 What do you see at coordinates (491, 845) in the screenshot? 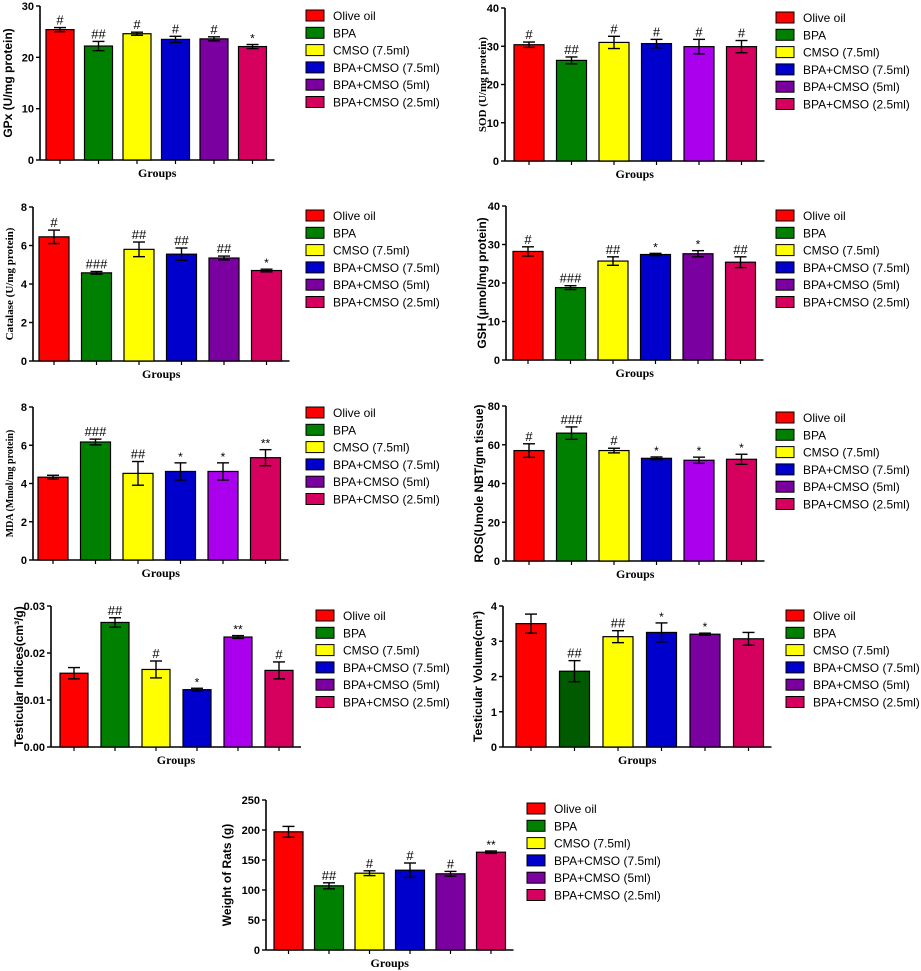
I see `significance-label: **` at bounding box center [491, 845].